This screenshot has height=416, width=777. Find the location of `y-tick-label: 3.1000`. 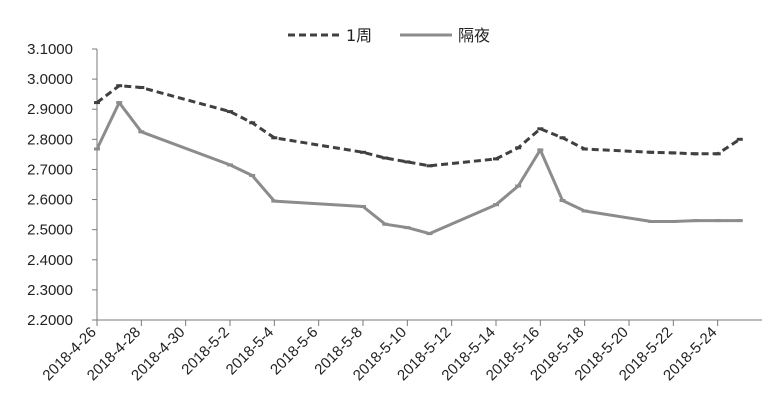

y-tick-label: 3.1000 is located at coordinates (50, 49).